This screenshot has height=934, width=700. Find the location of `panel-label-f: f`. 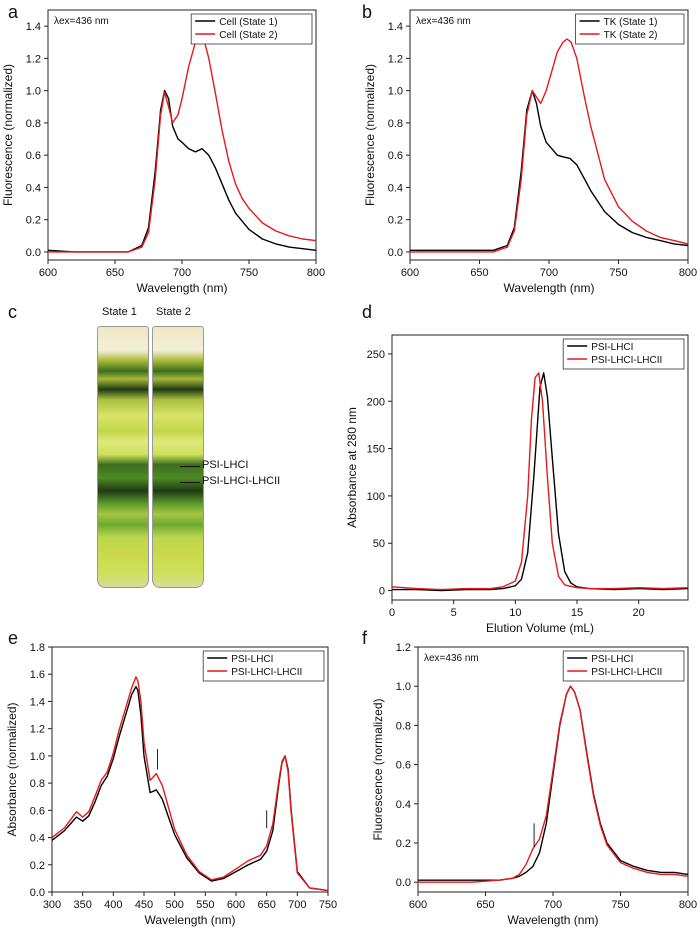

panel-label-f: f is located at coordinates (365, 638).